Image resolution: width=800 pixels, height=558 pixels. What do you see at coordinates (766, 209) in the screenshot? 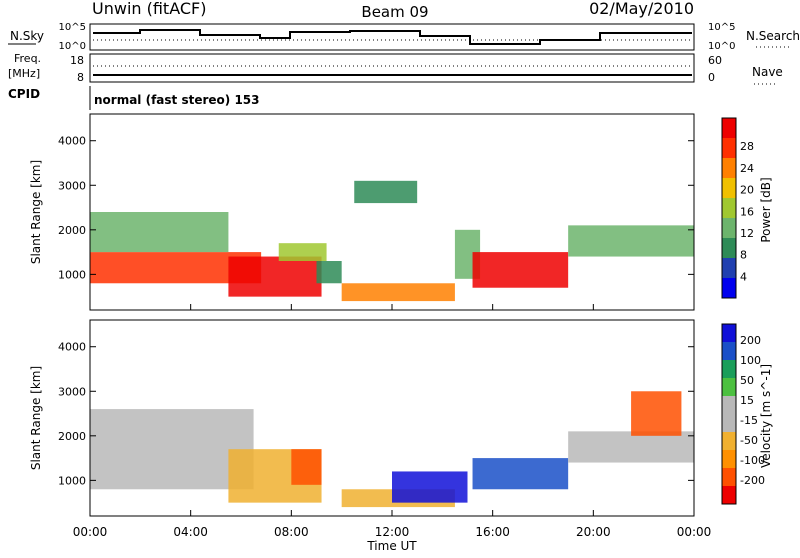
I see `power-colorbar-label: Power [dB]` at bounding box center [766, 209].